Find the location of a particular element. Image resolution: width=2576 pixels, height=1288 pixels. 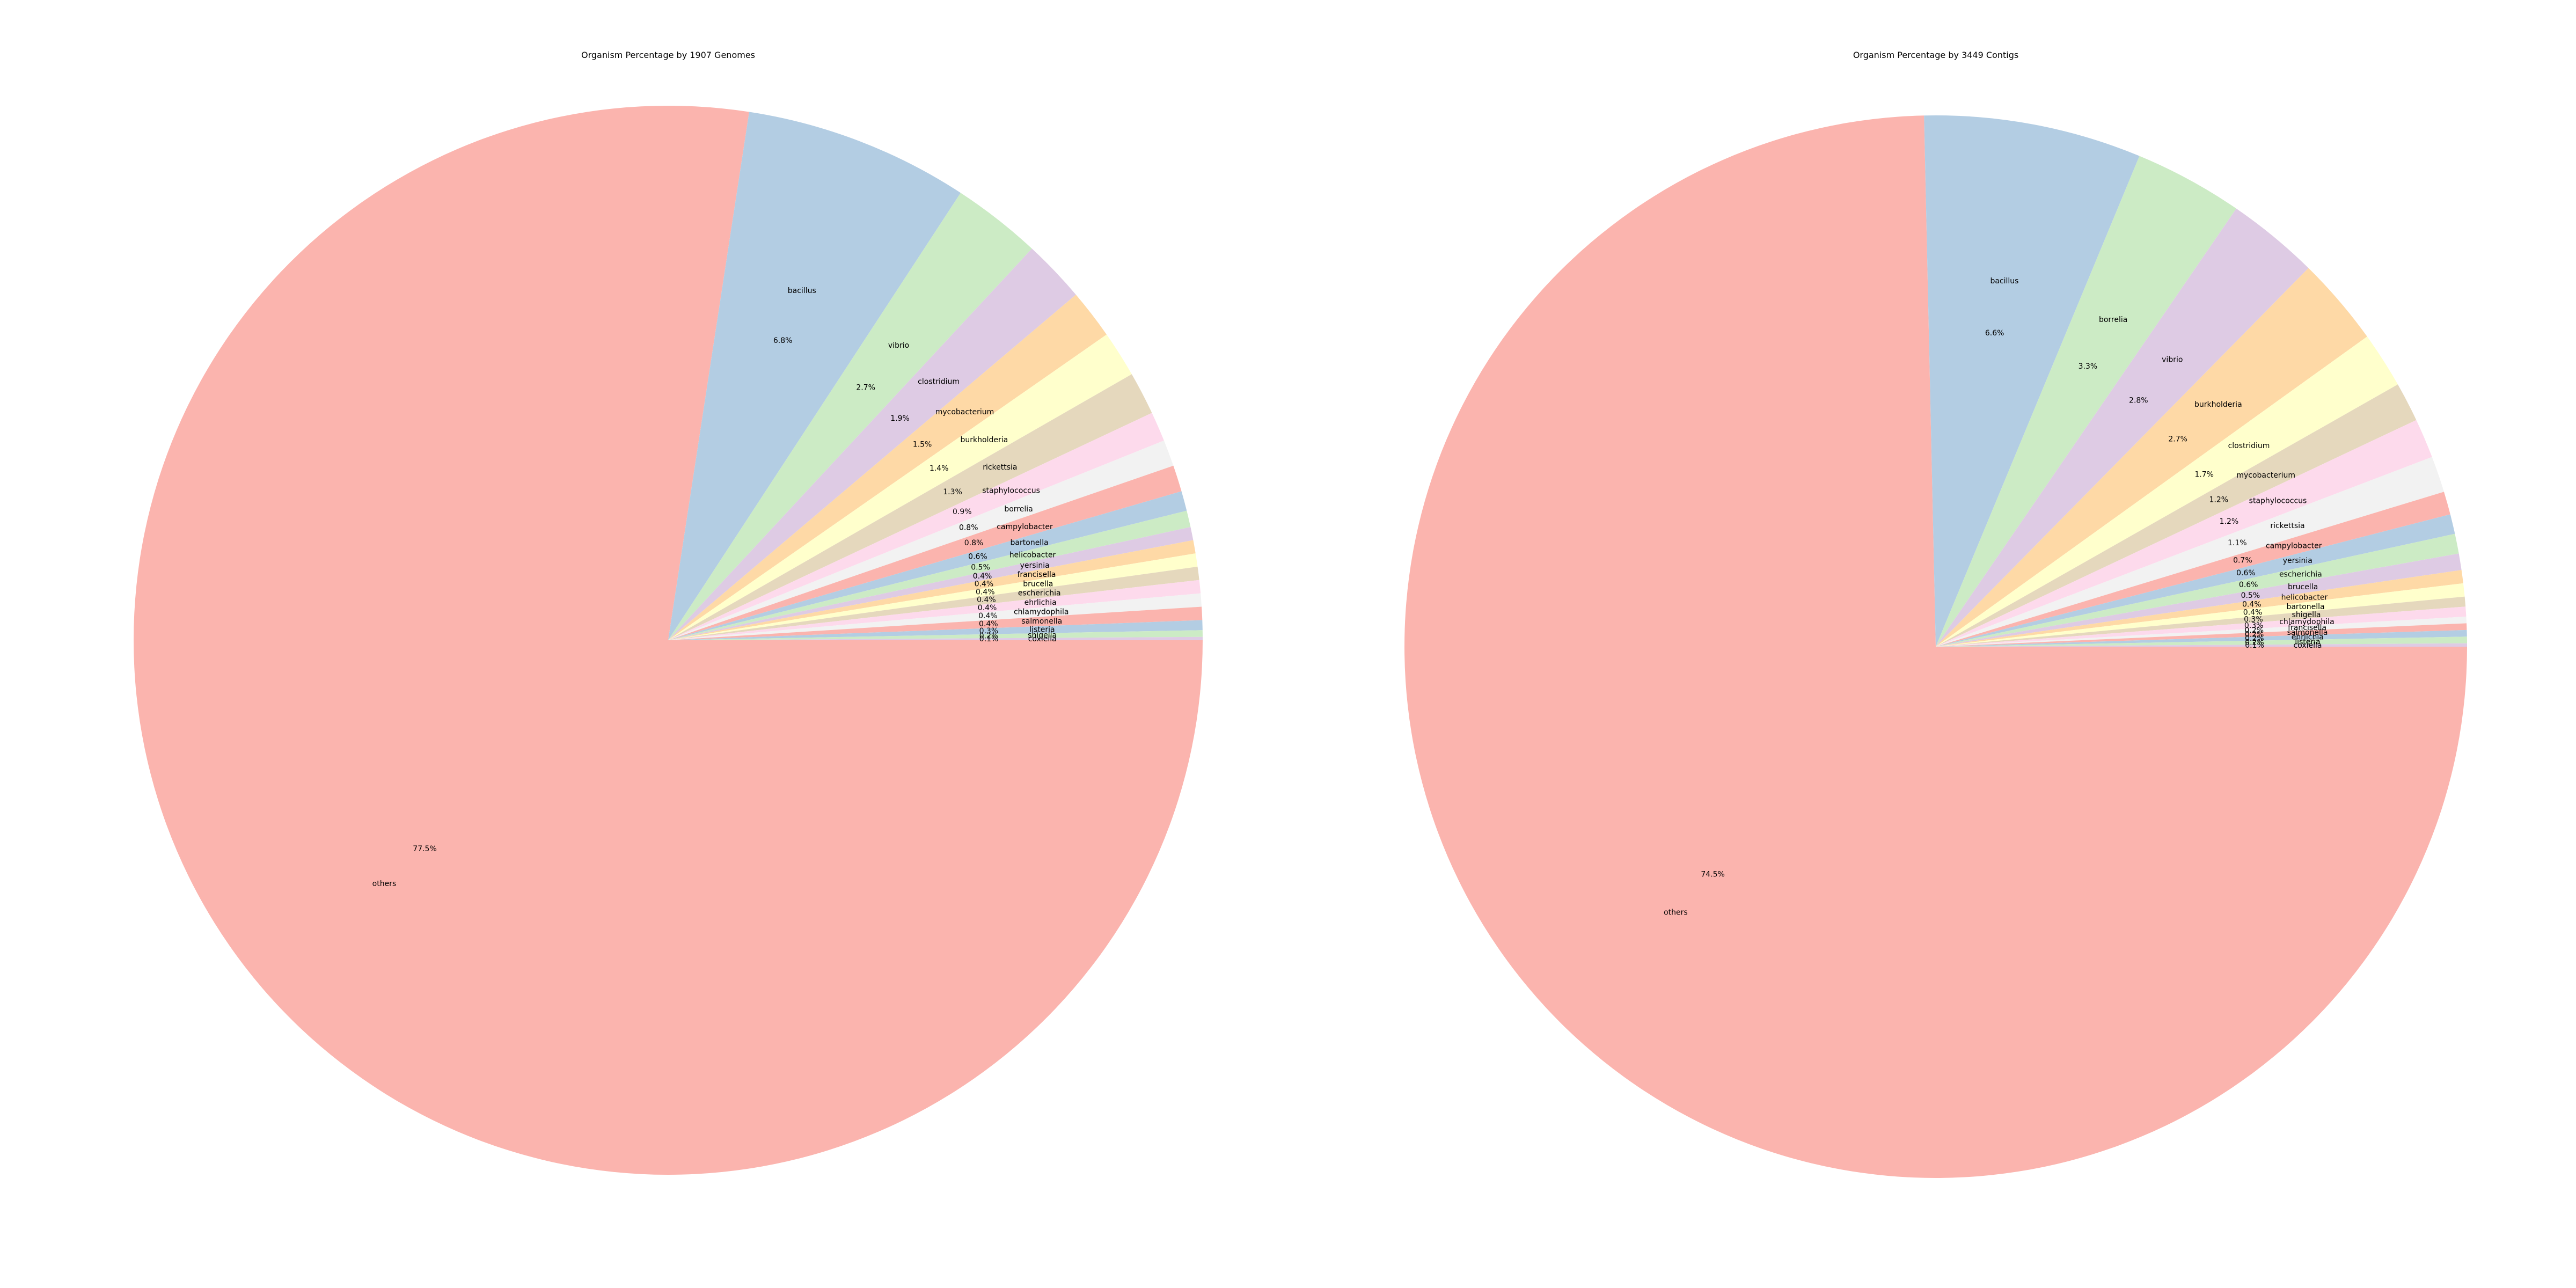

slice-label-rickettsia: rickettsia is located at coordinates (1000, 467).